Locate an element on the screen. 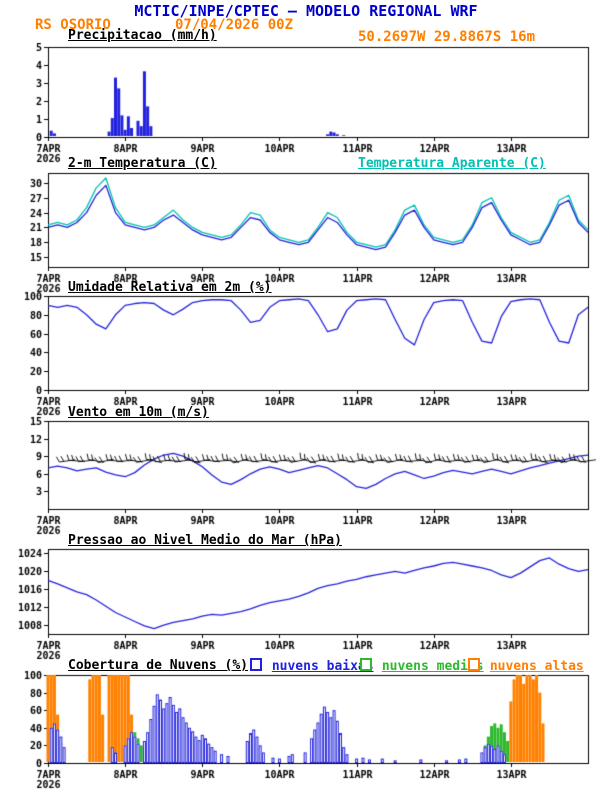 This screenshot has height=792, width=612. station-name: RS OSORIO is located at coordinates (73, 25).